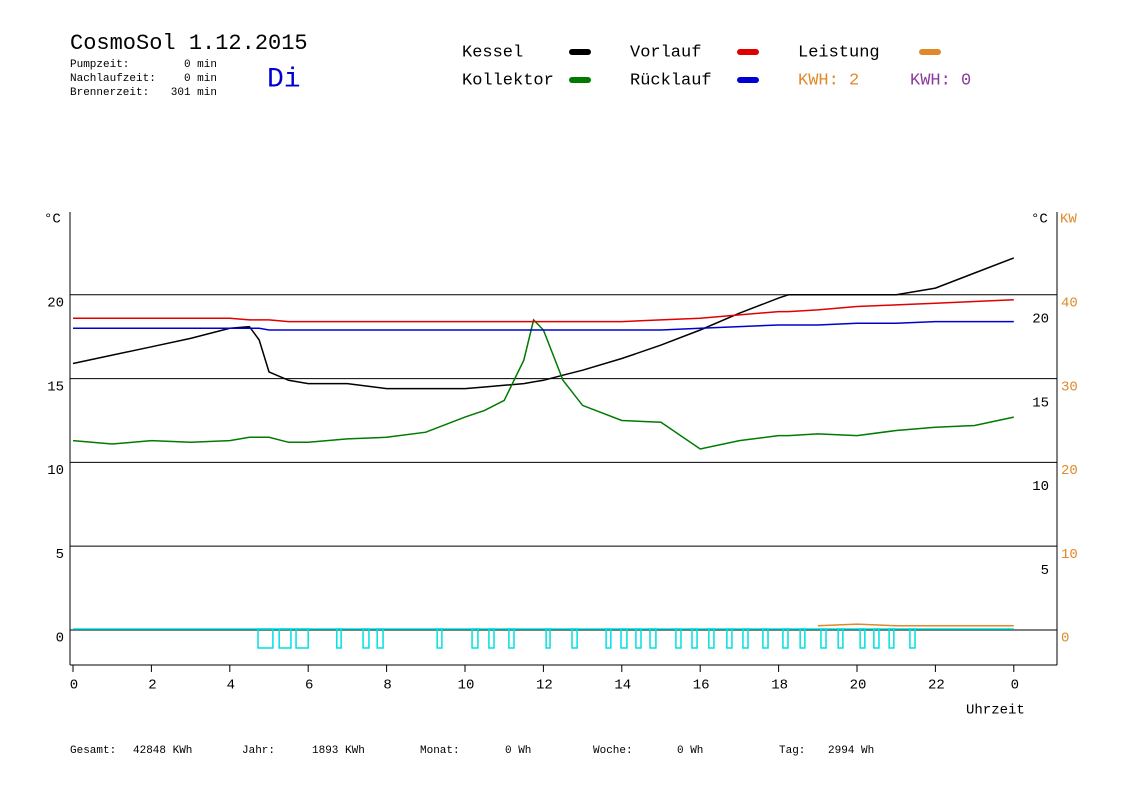 This screenshot has width=1148, height=812. What do you see at coordinates (113, 79) in the screenshot?
I see `time-label: Nachlaufzeit:` at bounding box center [113, 79].